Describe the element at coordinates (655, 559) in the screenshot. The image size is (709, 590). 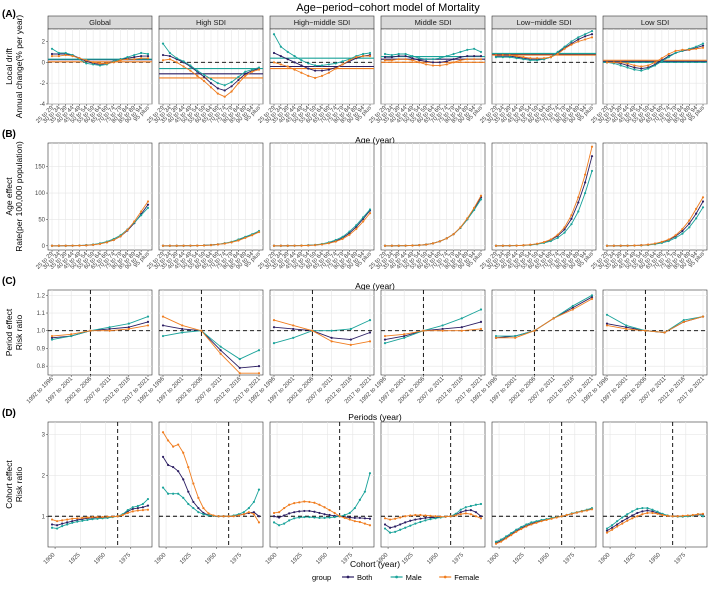
I see `x-tick-label: 1950` at that location.